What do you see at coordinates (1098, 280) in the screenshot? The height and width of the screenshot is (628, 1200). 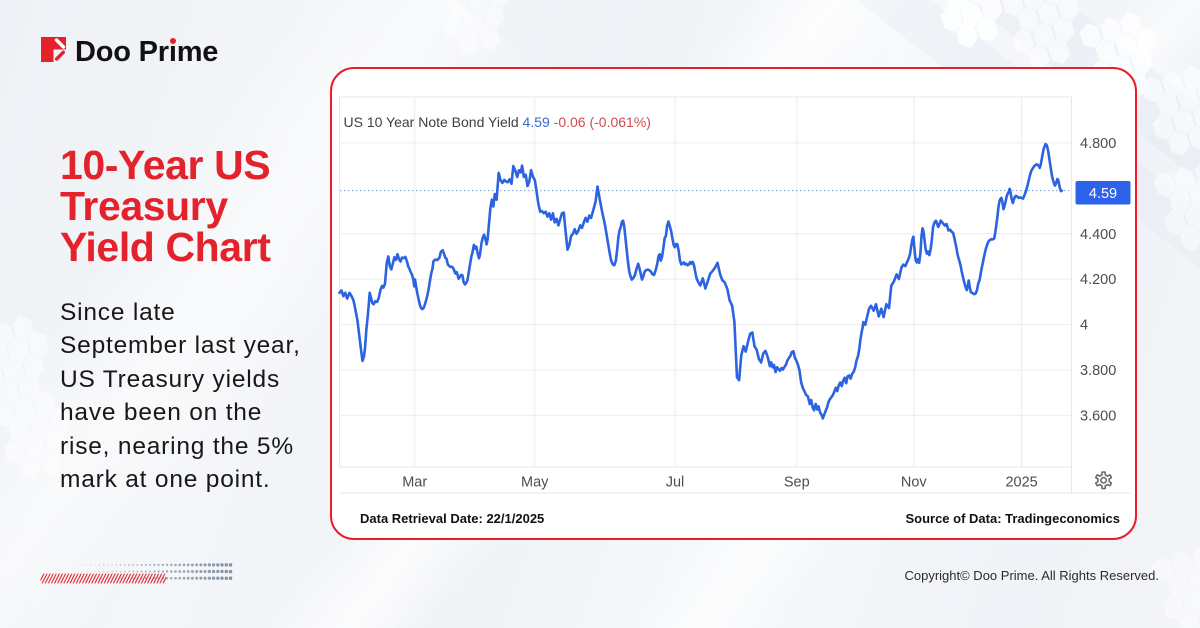 I see `svg-text: 4.200` at bounding box center [1098, 280].